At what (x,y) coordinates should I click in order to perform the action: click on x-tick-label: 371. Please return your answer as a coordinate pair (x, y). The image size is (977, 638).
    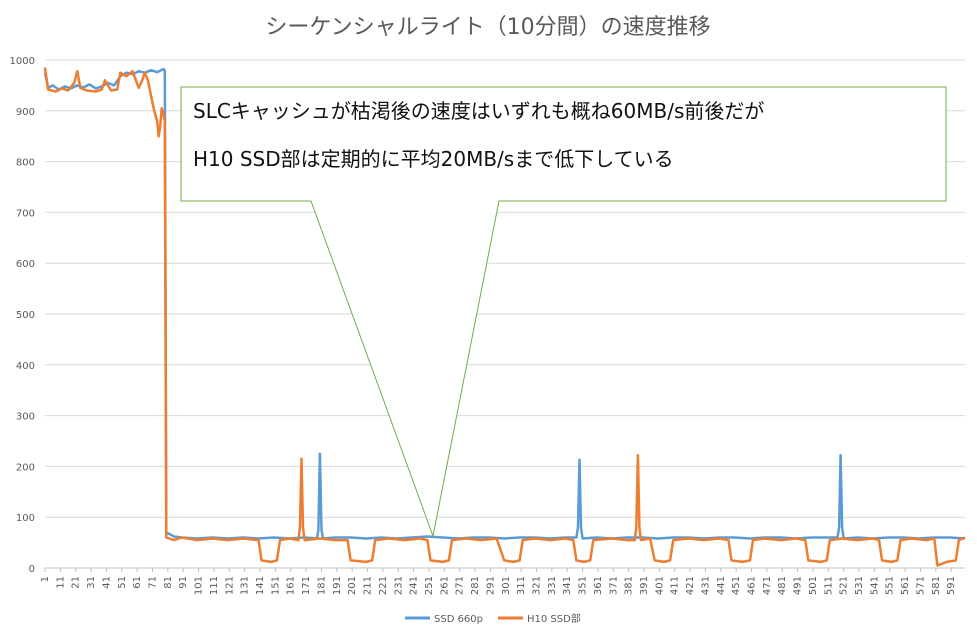
    Looking at the image, I should click on (613, 585).